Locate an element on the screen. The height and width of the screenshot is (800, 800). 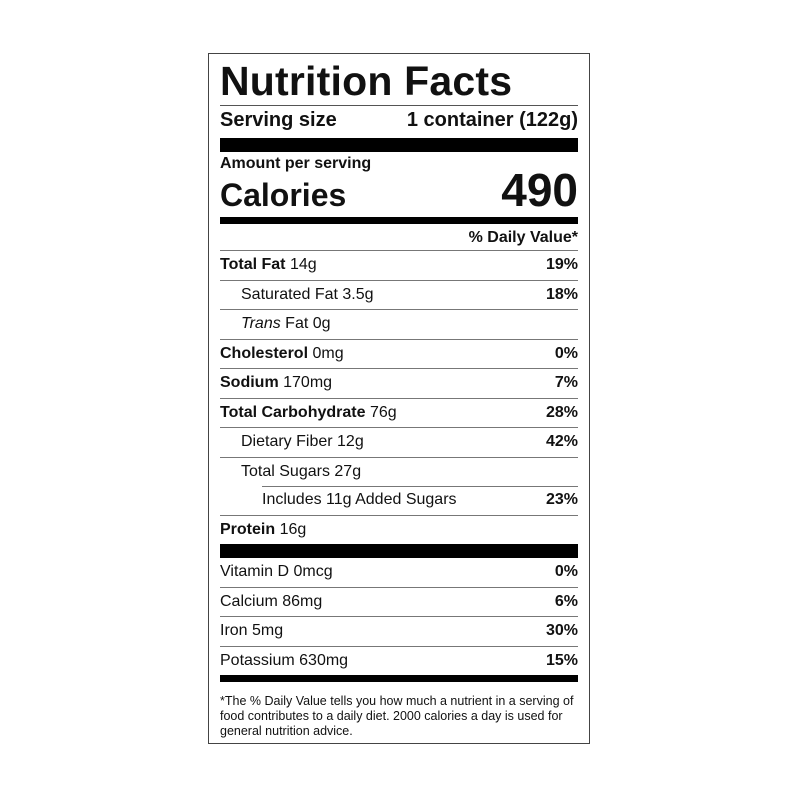
nutrient-name: Total Fat is located at coordinates (253, 264).